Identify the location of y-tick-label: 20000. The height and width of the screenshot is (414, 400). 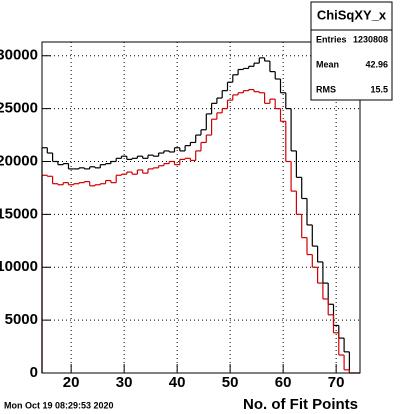
(19, 160).